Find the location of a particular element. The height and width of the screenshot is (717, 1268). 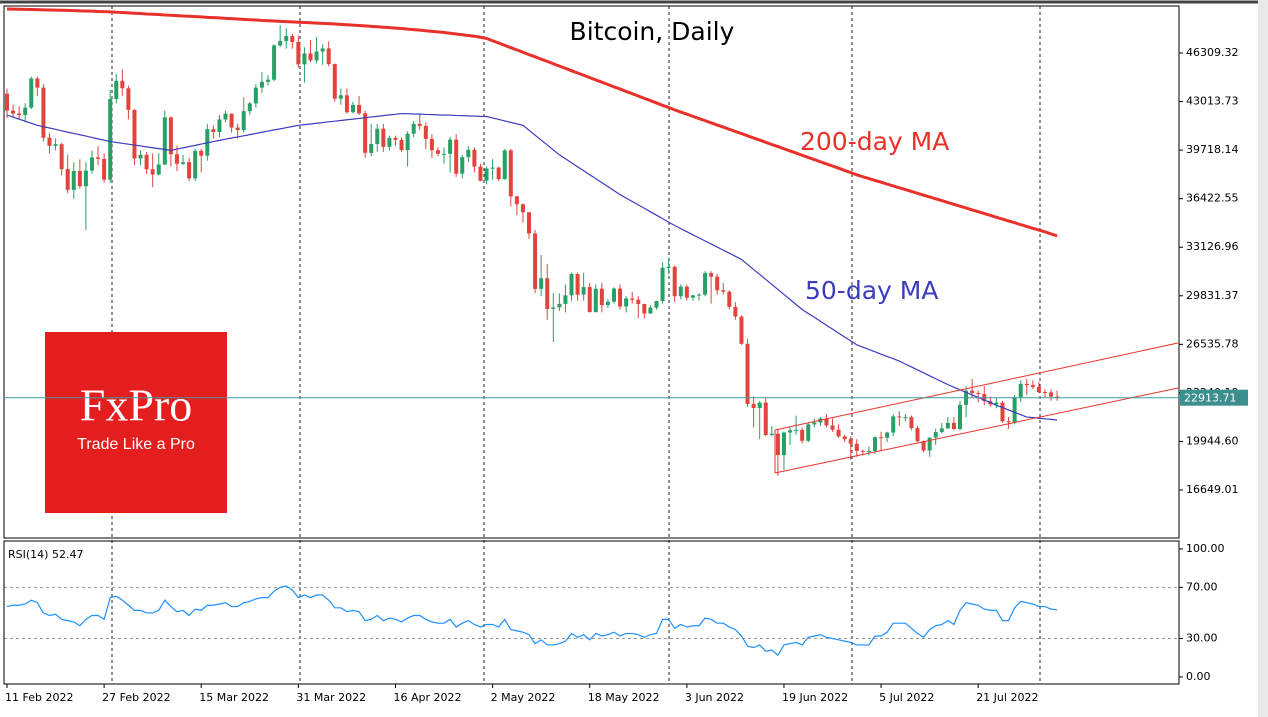

y-tick-label: 16649.01 is located at coordinates (1212, 489).